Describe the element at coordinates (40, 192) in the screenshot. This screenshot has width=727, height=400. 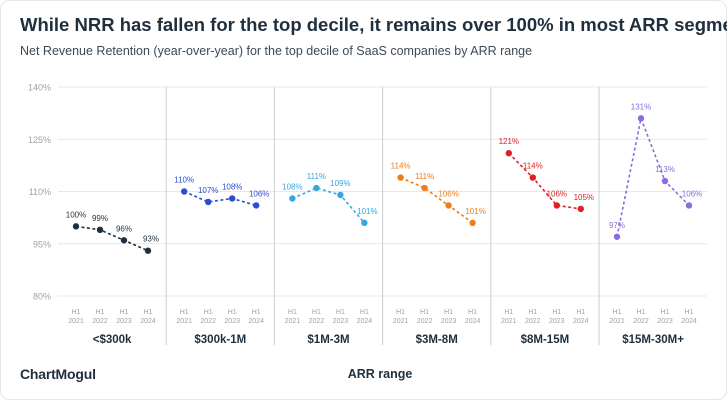
I see `y-tick-label: 110%` at that location.